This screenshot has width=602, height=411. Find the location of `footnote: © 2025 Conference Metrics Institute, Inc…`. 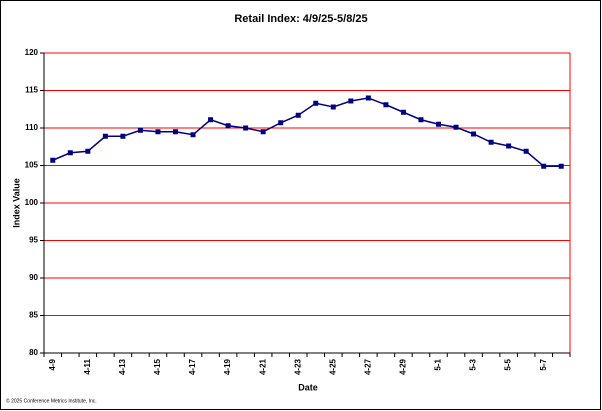

footnote: © 2025 Conference Metrics Institute, Inc… is located at coordinates (51, 400).